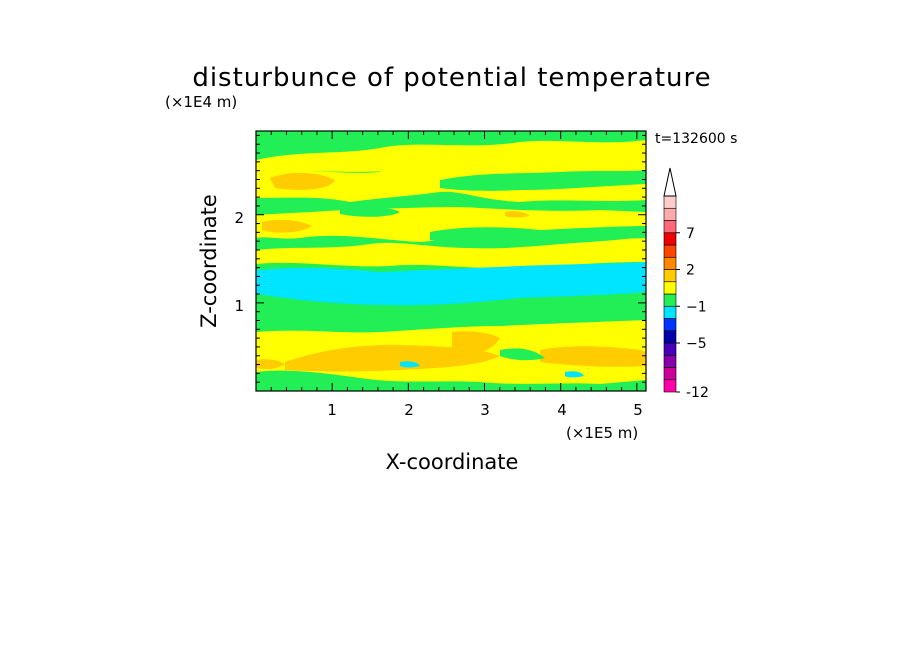 The width and height of the screenshot is (904, 654). What do you see at coordinates (239, 306) in the screenshot?
I see `y-tick-label: 1` at bounding box center [239, 306].